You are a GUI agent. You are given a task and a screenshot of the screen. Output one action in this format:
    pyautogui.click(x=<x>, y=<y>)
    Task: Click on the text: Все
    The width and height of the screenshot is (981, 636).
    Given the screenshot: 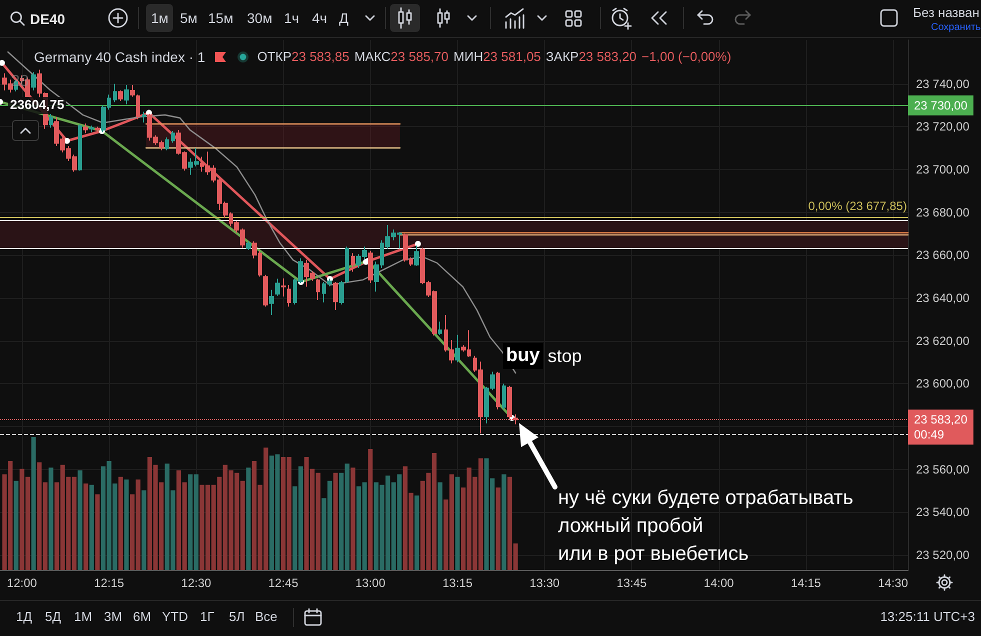 What is the action you would take?
    pyautogui.click(x=266, y=617)
    